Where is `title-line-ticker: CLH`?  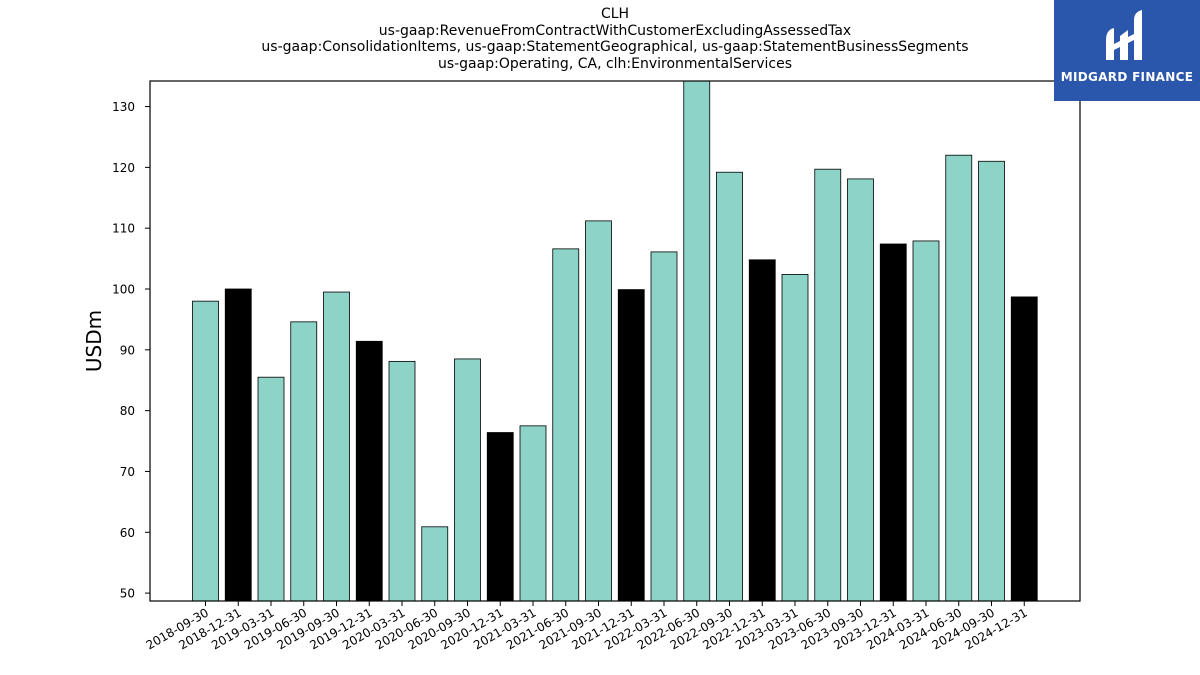
title-line-ticker: CLH is located at coordinates (615, 14).